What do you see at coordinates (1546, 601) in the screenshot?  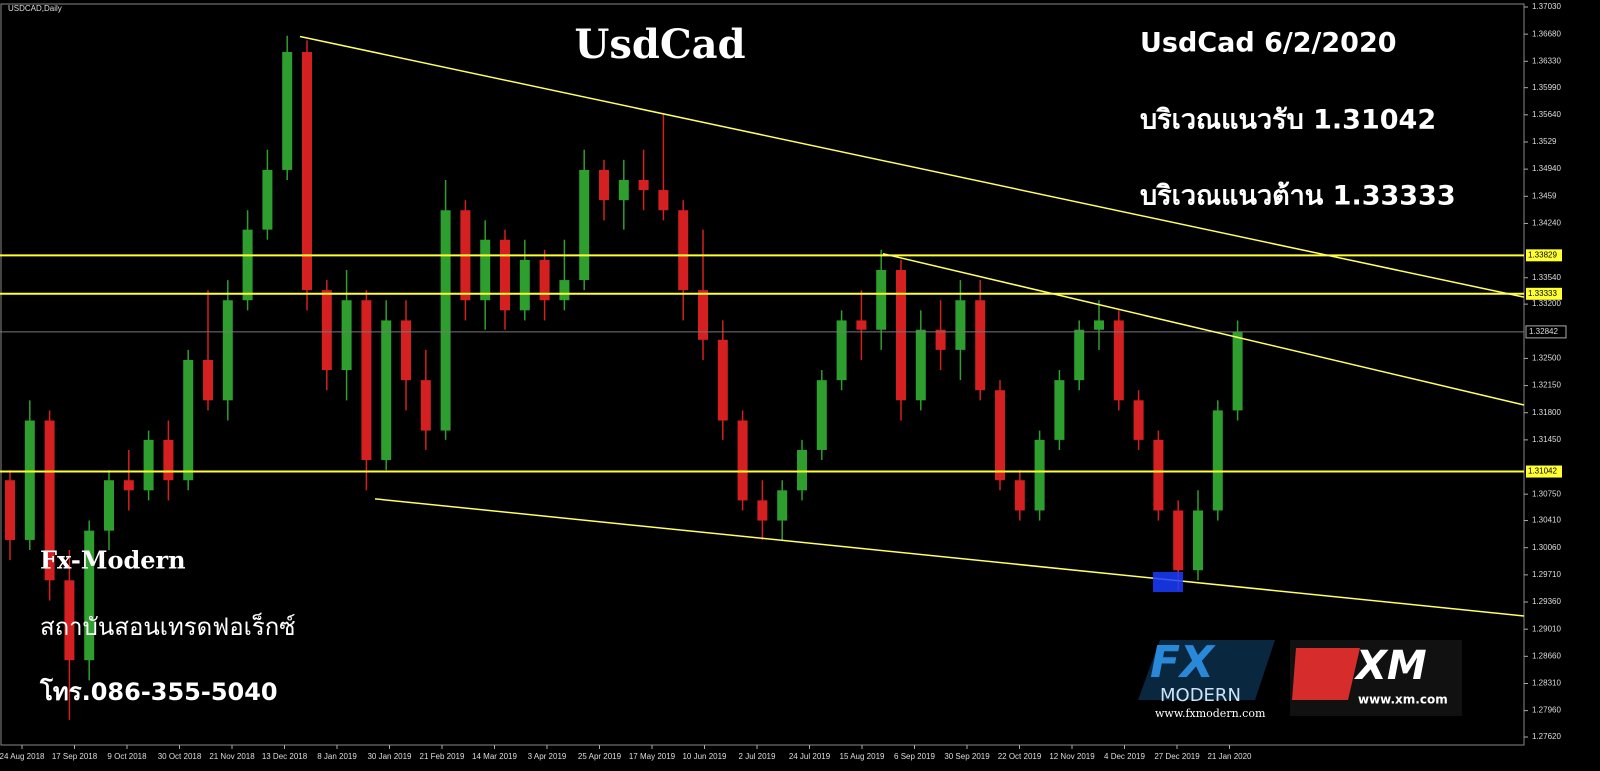 I see `y-tick-label: 1.29360` at bounding box center [1546, 601].